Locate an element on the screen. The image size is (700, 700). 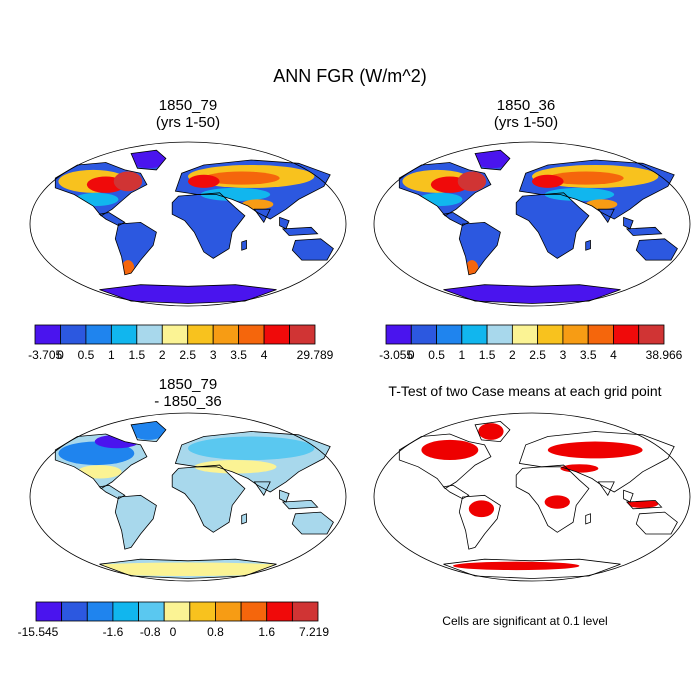
colorbar-tick-label: 0.5 is located at coordinates (436, 355).